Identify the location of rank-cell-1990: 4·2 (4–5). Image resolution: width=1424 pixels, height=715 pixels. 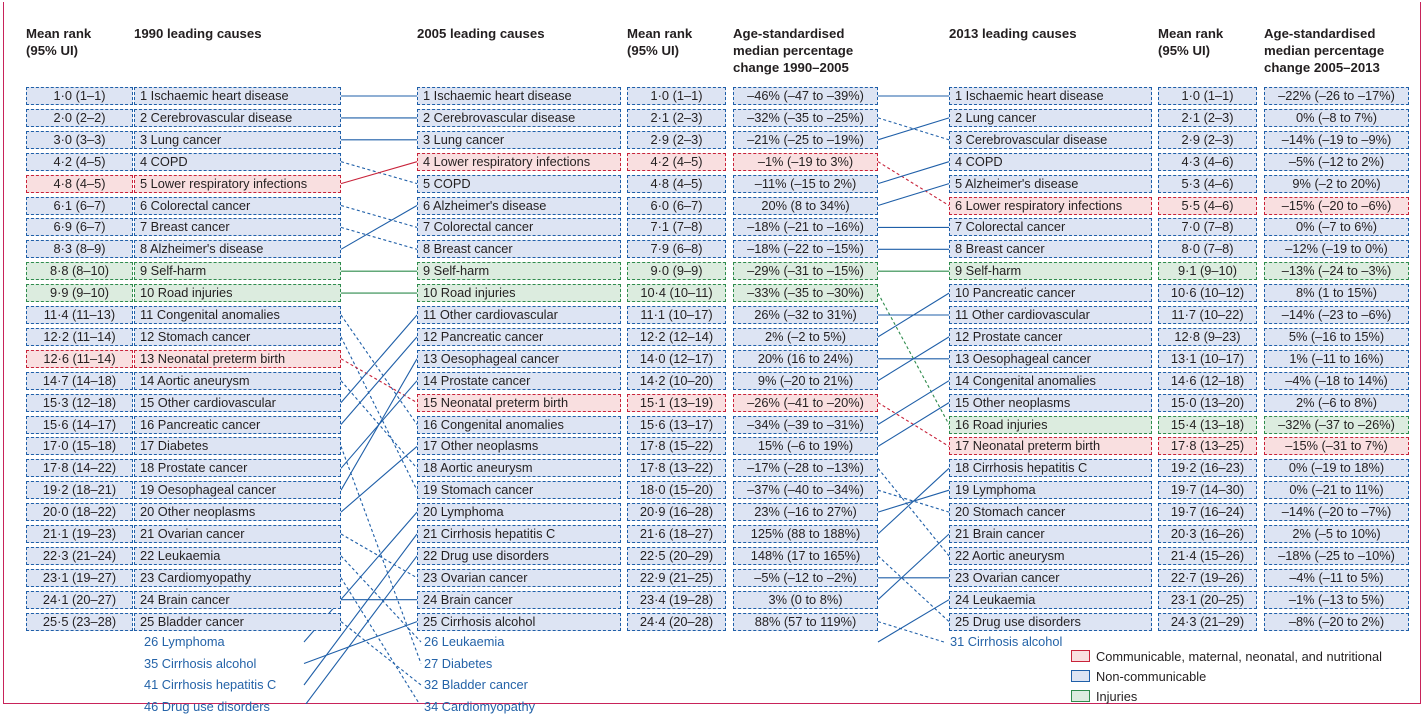
(79, 161).